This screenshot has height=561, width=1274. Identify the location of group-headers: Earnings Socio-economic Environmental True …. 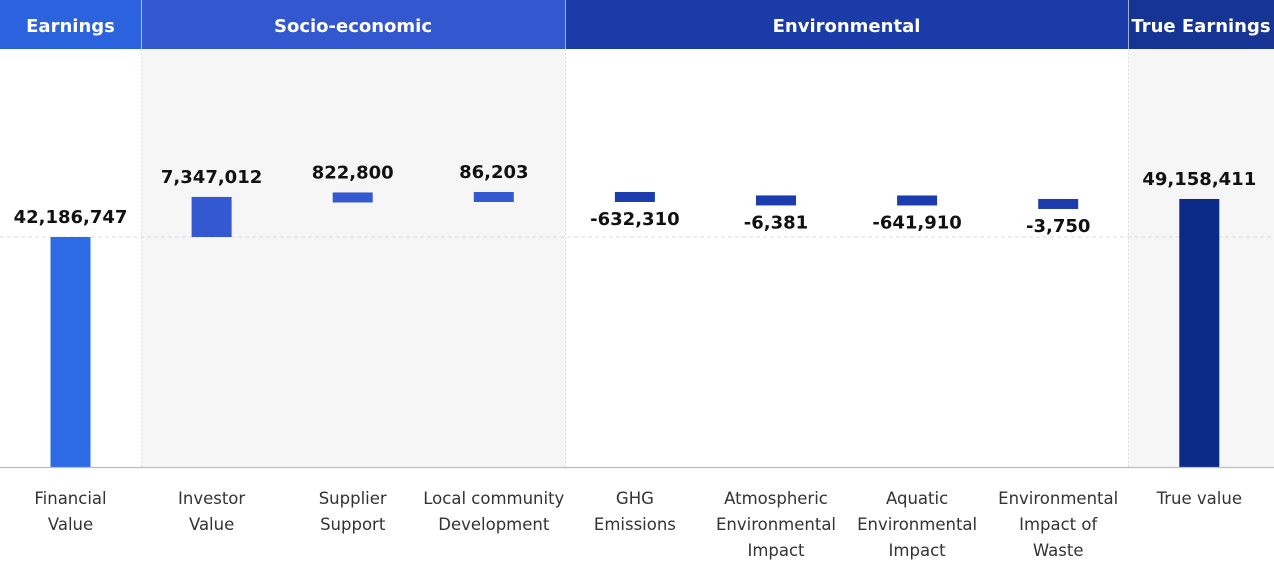
(637, 24).